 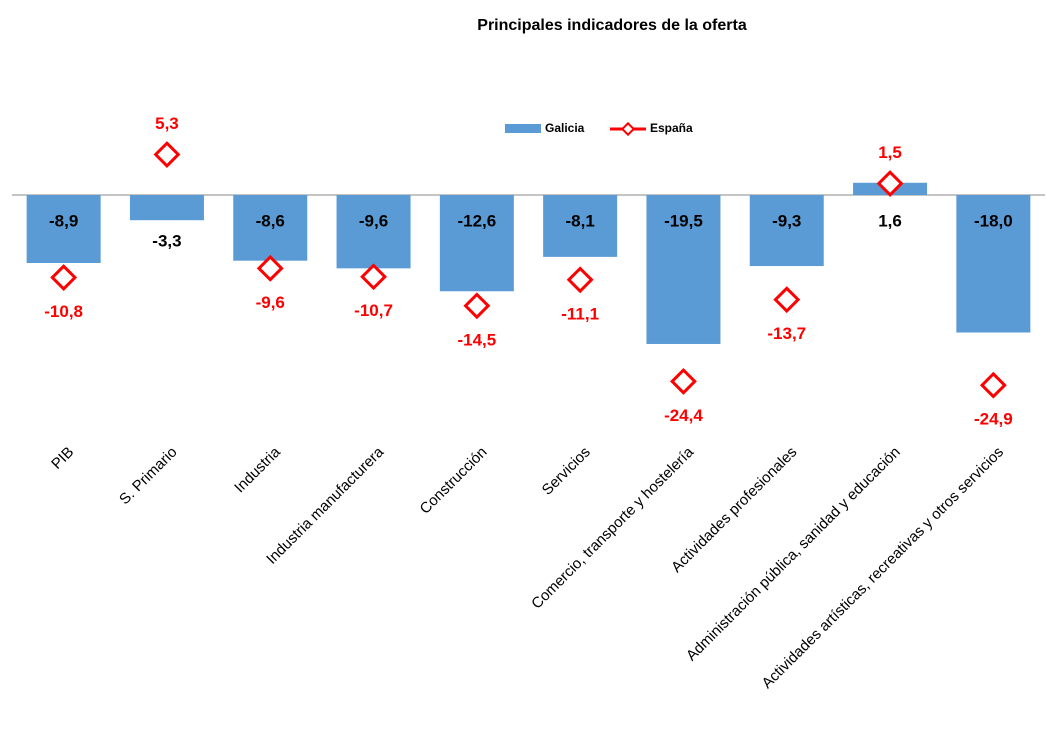 I want to click on bar-label: -8,6, so click(x=270, y=220).